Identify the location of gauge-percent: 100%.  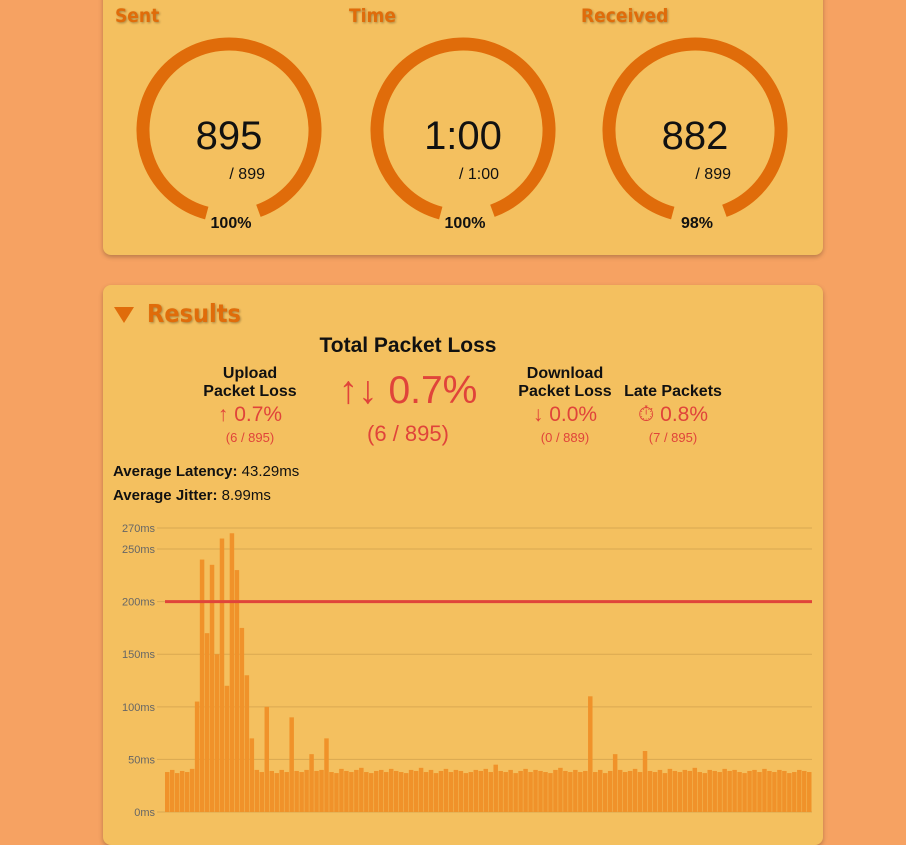
(231, 223).